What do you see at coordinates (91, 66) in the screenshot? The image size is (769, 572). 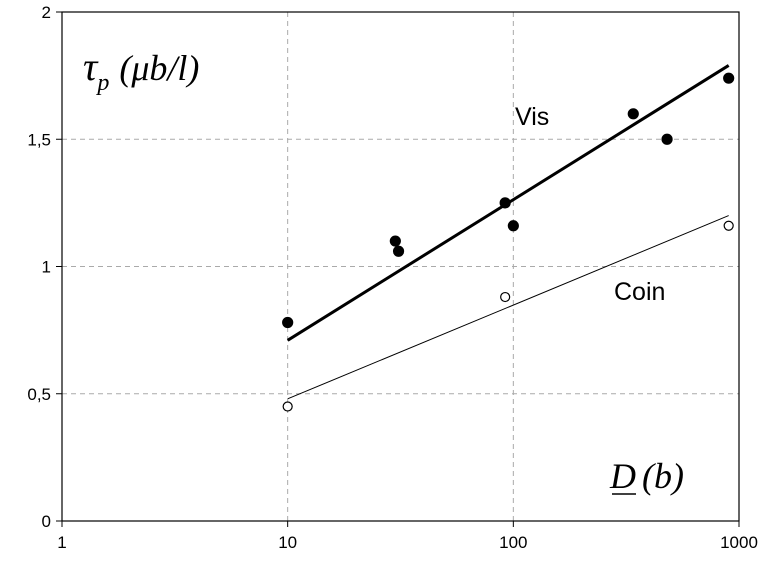 I see `y-label-main: τ` at bounding box center [91, 66].